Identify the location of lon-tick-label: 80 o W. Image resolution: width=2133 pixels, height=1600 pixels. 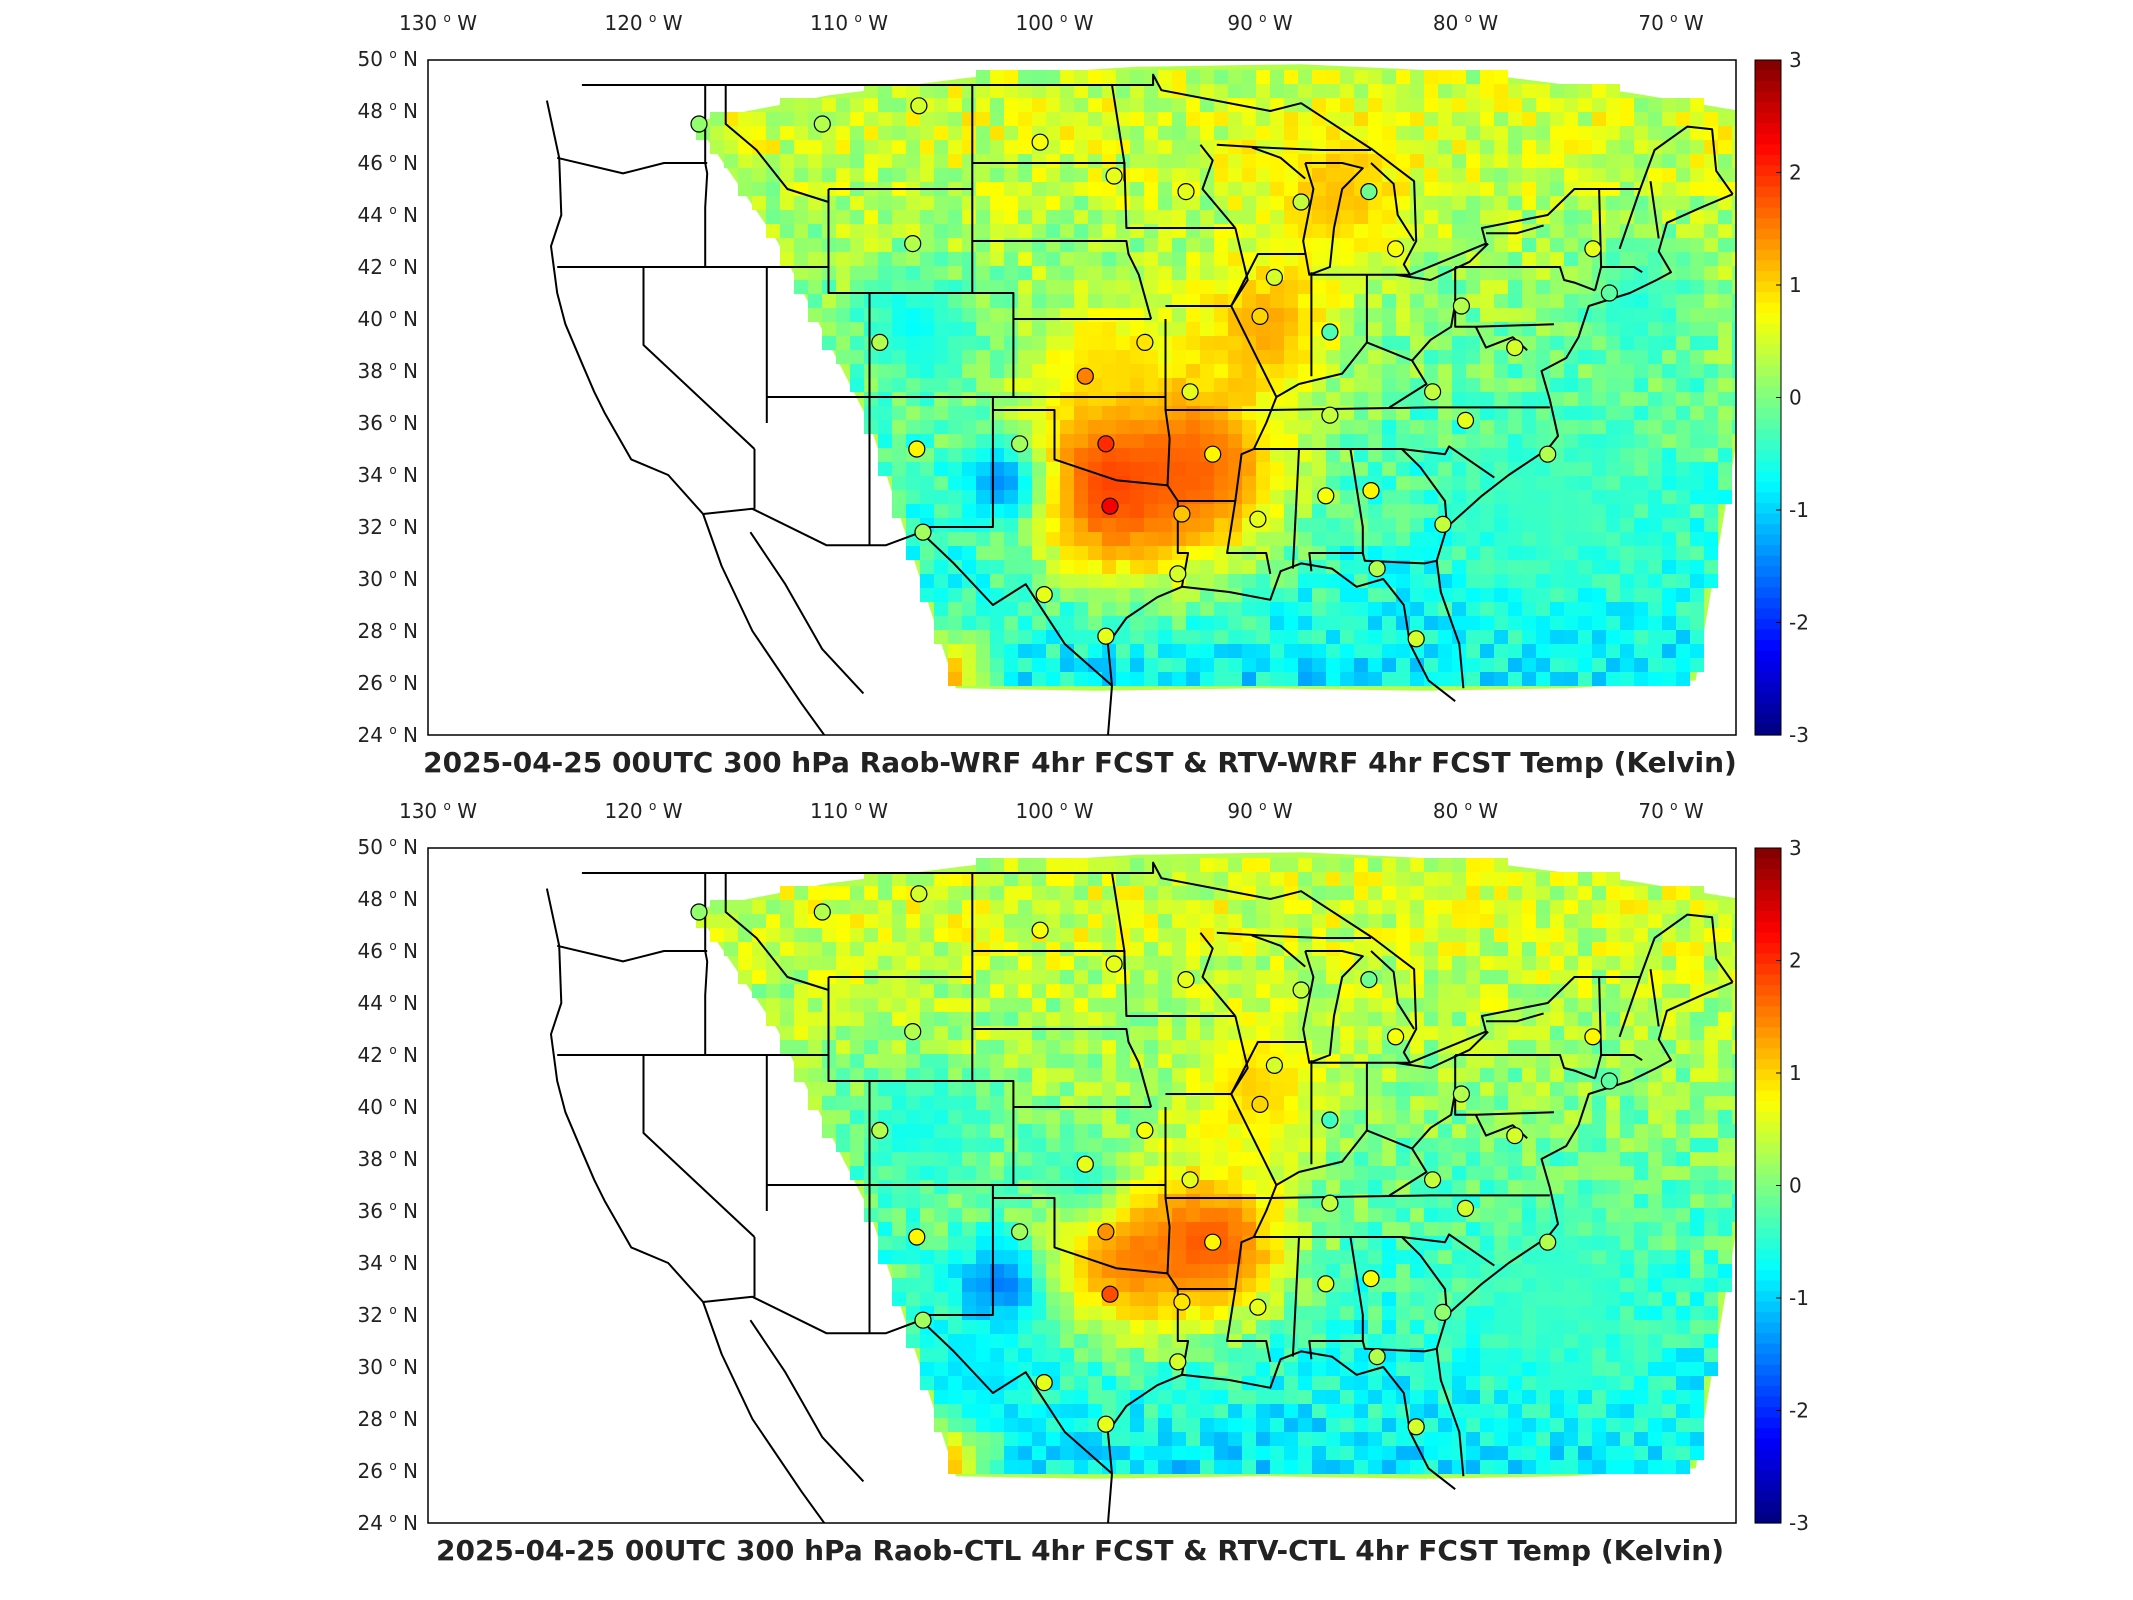
(1466, 23).